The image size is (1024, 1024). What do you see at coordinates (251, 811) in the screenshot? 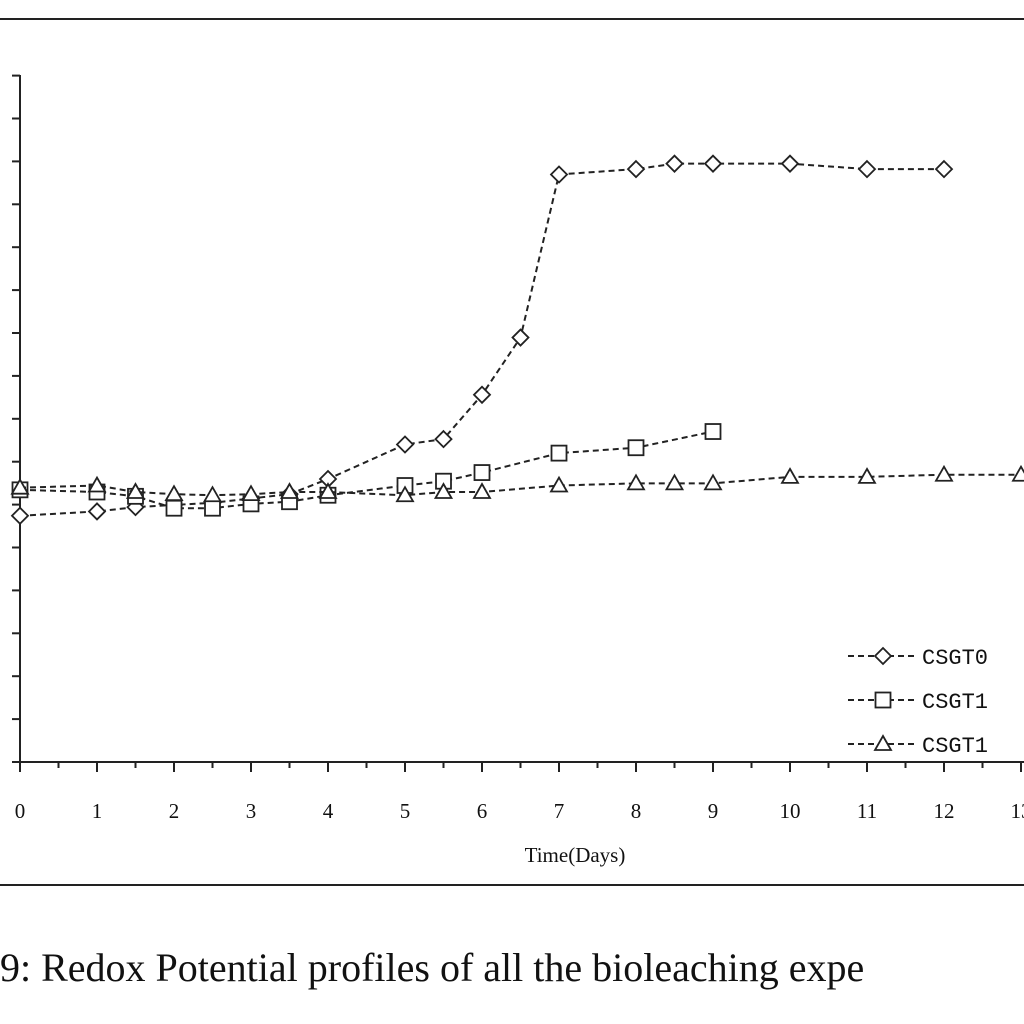
I see `x-tick-label: 3` at bounding box center [251, 811].